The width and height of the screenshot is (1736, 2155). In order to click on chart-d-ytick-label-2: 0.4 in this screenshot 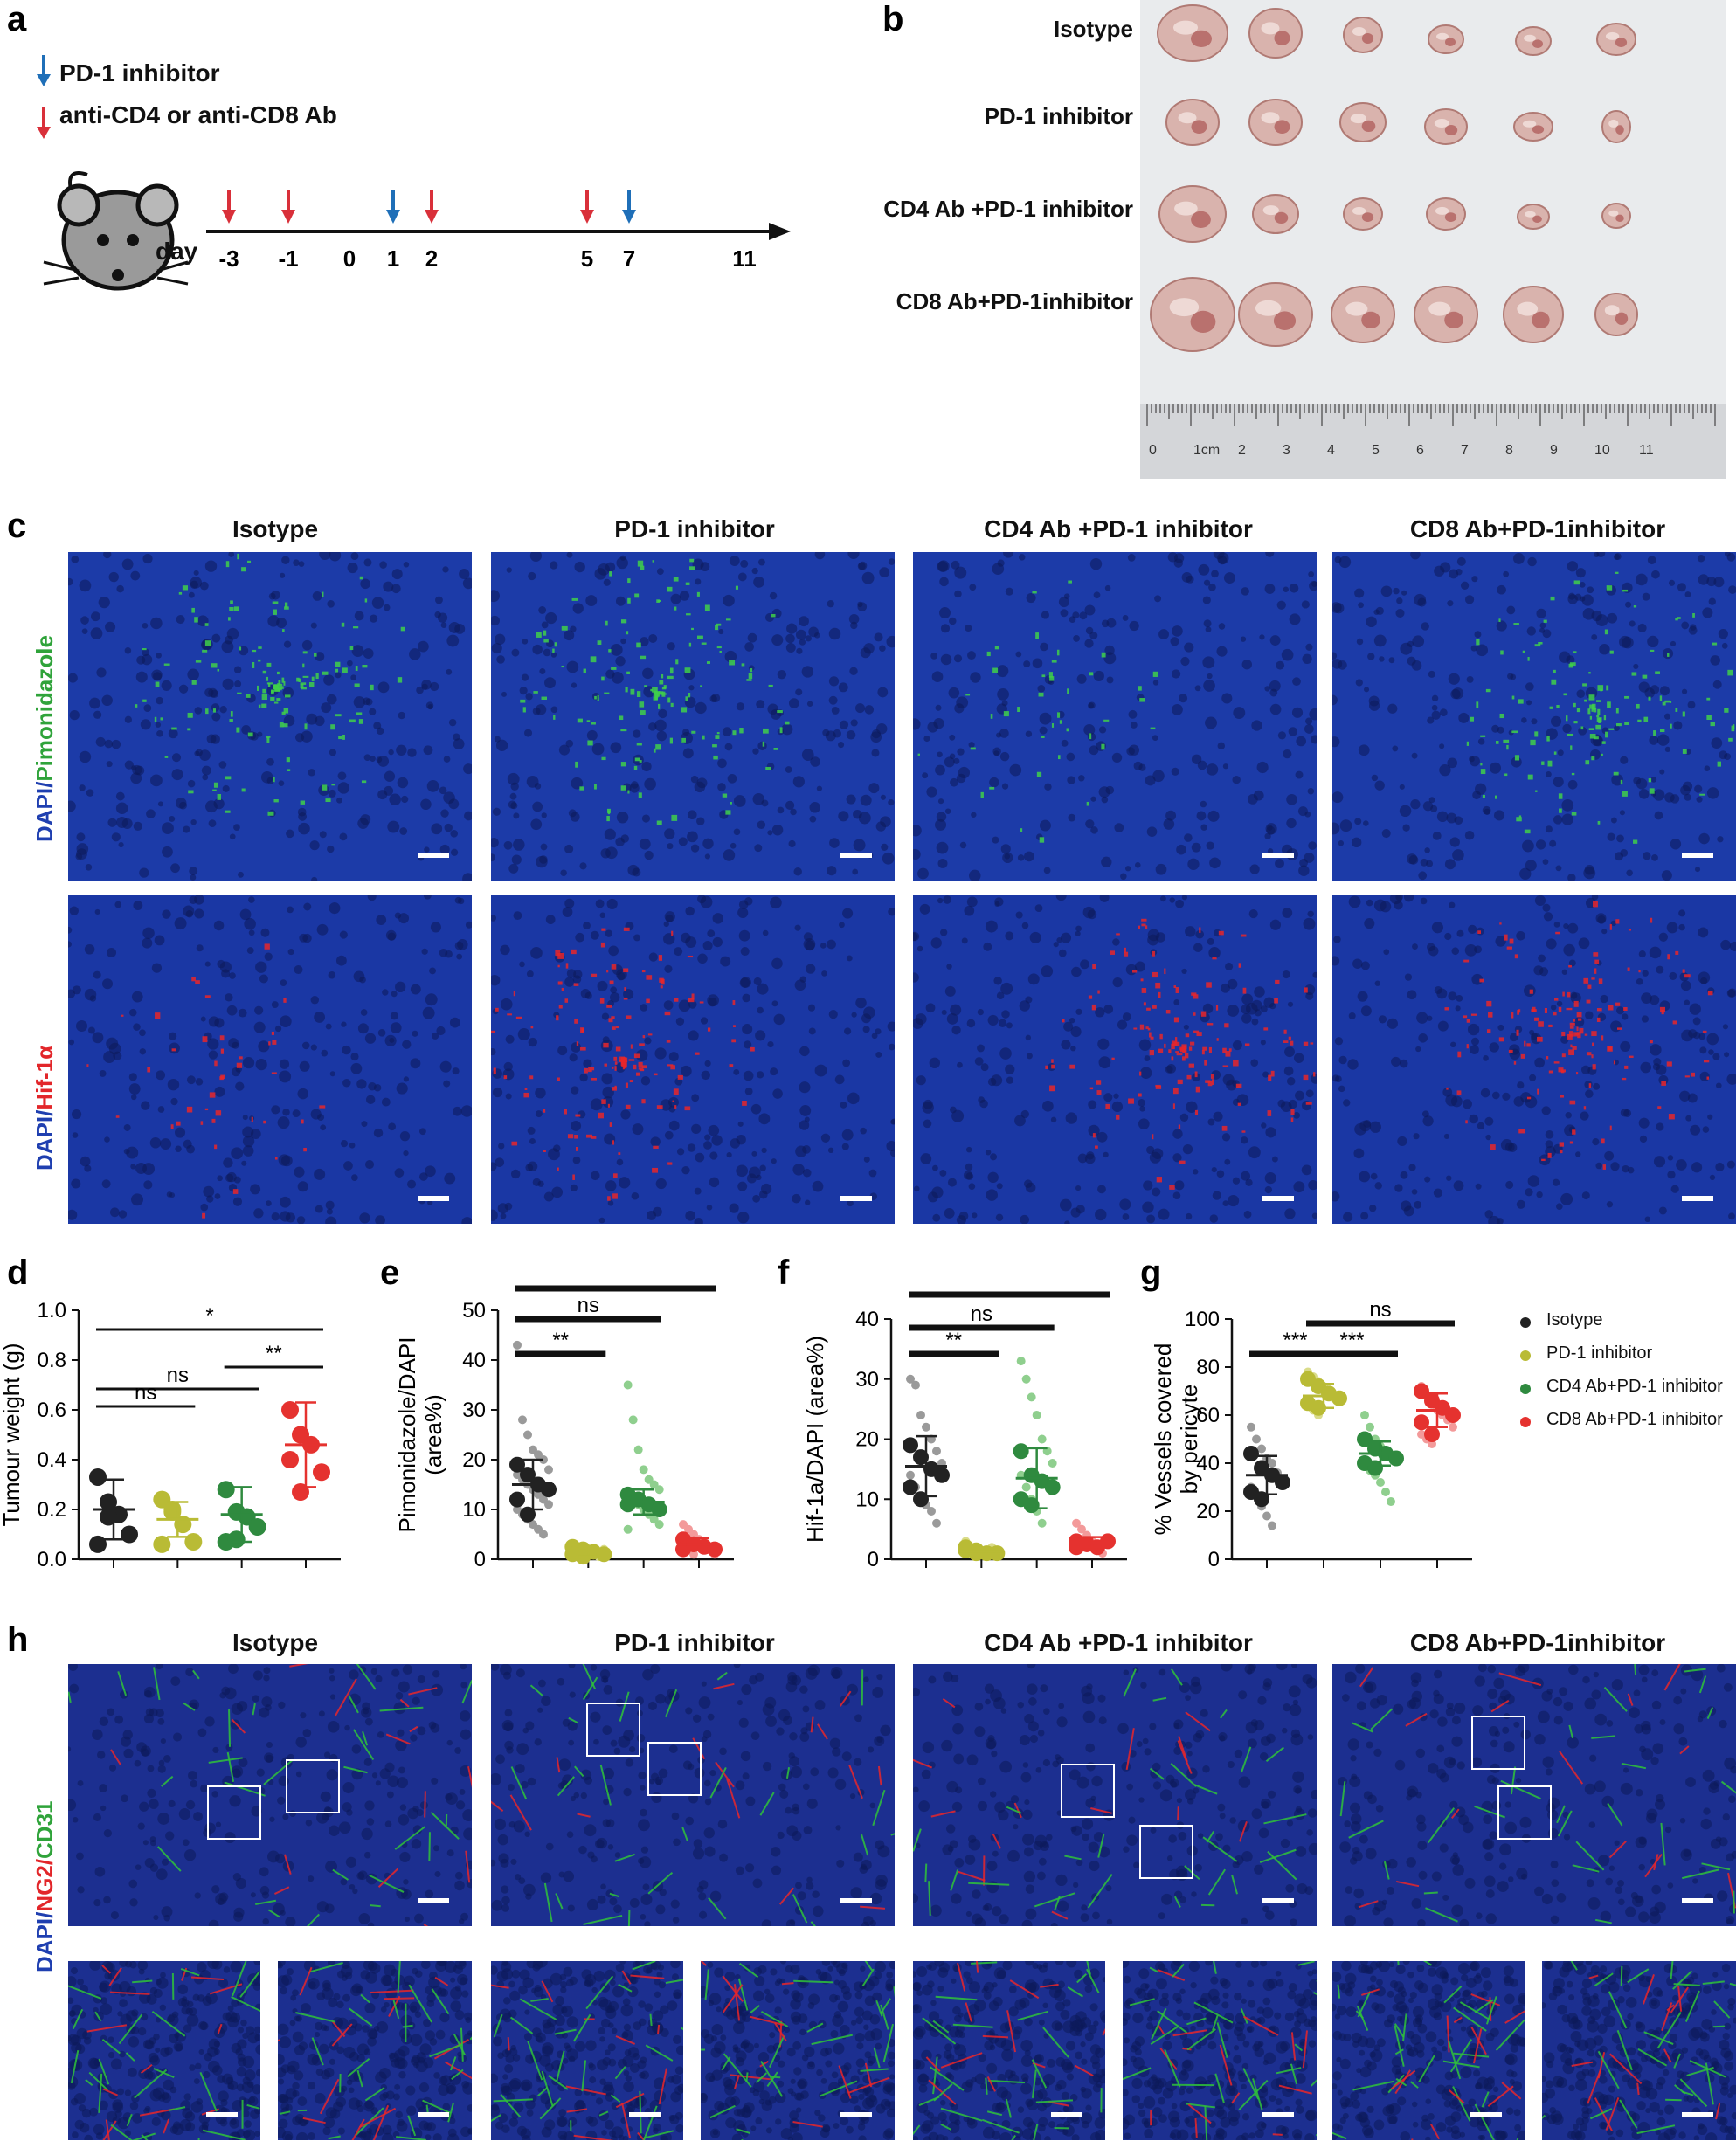, I will do `click(52, 1460)`.